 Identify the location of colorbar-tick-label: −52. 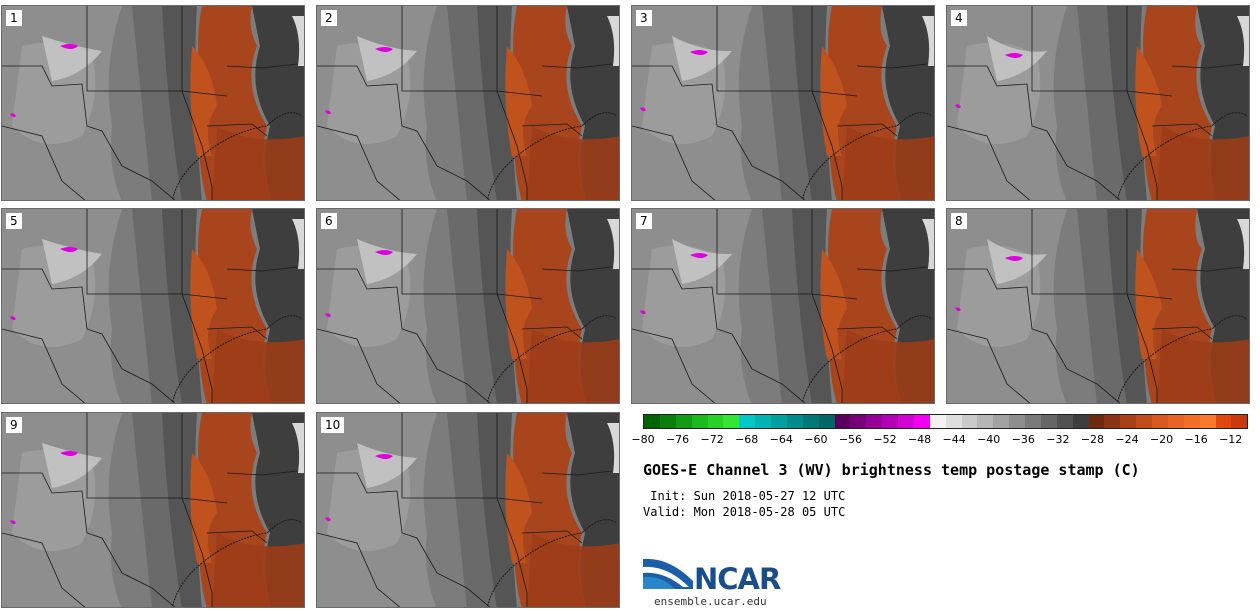
(885, 439).